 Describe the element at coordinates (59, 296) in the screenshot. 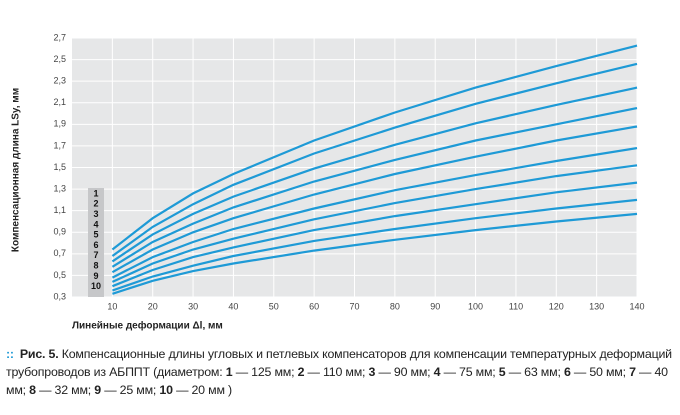

I see `y-tick-label: 0,3` at that location.